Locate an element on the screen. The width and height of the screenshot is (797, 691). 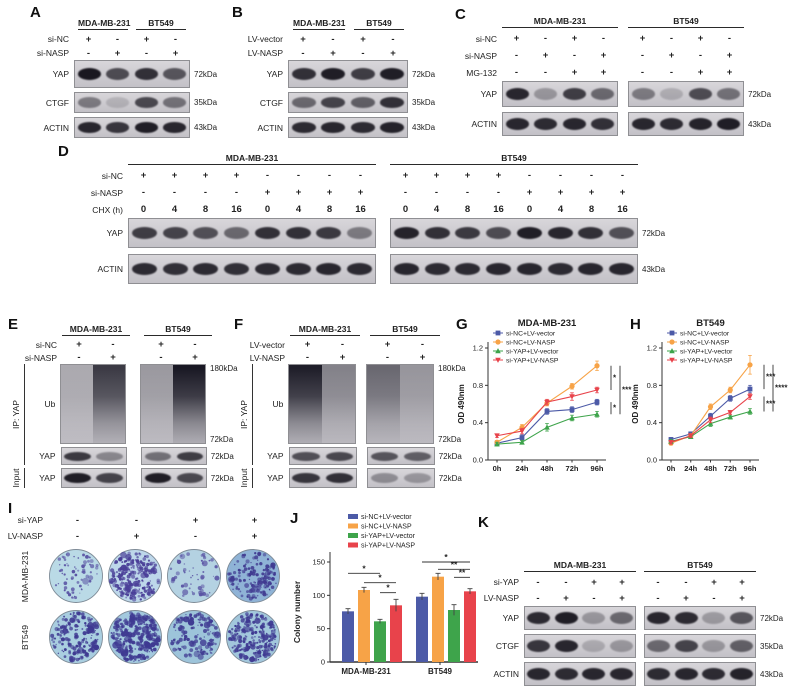
condition-lane-group: + + + + - - - - is located at coordinates (514, 175).